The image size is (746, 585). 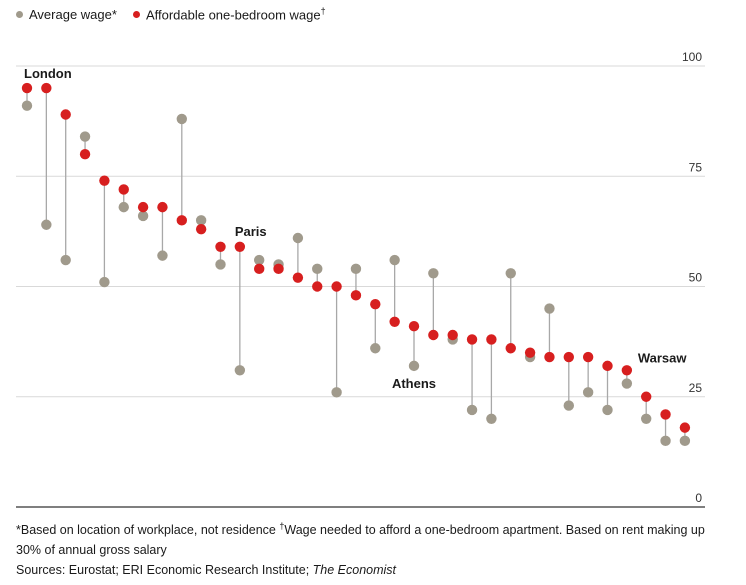 I want to click on city-label-athens: Athens, so click(x=414, y=383).